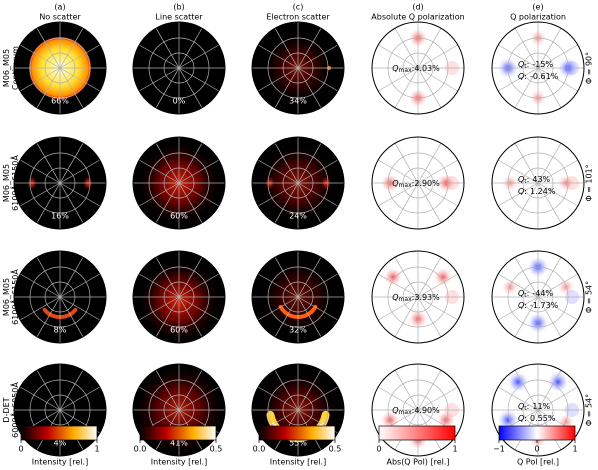 The height and width of the screenshot is (470, 598). I want to click on column-title: Absolute Q polarization, so click(417, 17).